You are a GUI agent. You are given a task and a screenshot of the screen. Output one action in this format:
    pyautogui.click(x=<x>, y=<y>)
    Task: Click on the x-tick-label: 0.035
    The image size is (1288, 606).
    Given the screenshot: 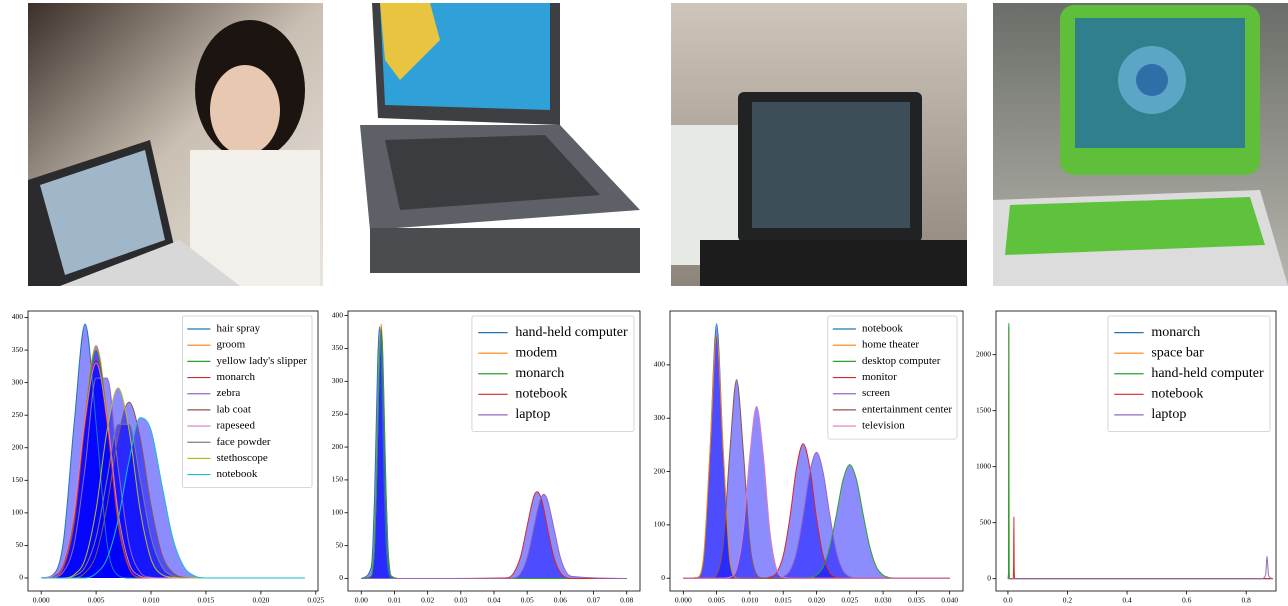 What is the action you would take?
    pyautogui.click(x=916, y=600)
    